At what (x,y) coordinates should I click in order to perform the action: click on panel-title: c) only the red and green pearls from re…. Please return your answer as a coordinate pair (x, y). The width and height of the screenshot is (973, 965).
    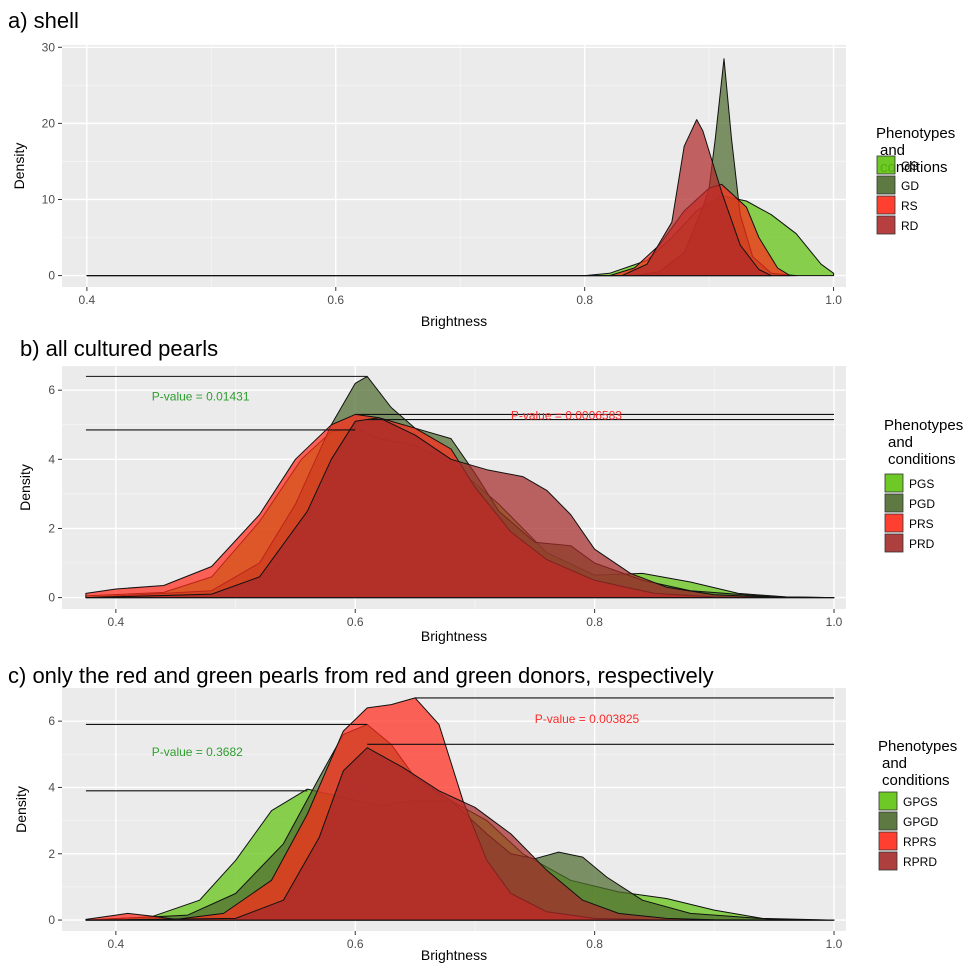
    Looking at the image, I should click on (361, 675).